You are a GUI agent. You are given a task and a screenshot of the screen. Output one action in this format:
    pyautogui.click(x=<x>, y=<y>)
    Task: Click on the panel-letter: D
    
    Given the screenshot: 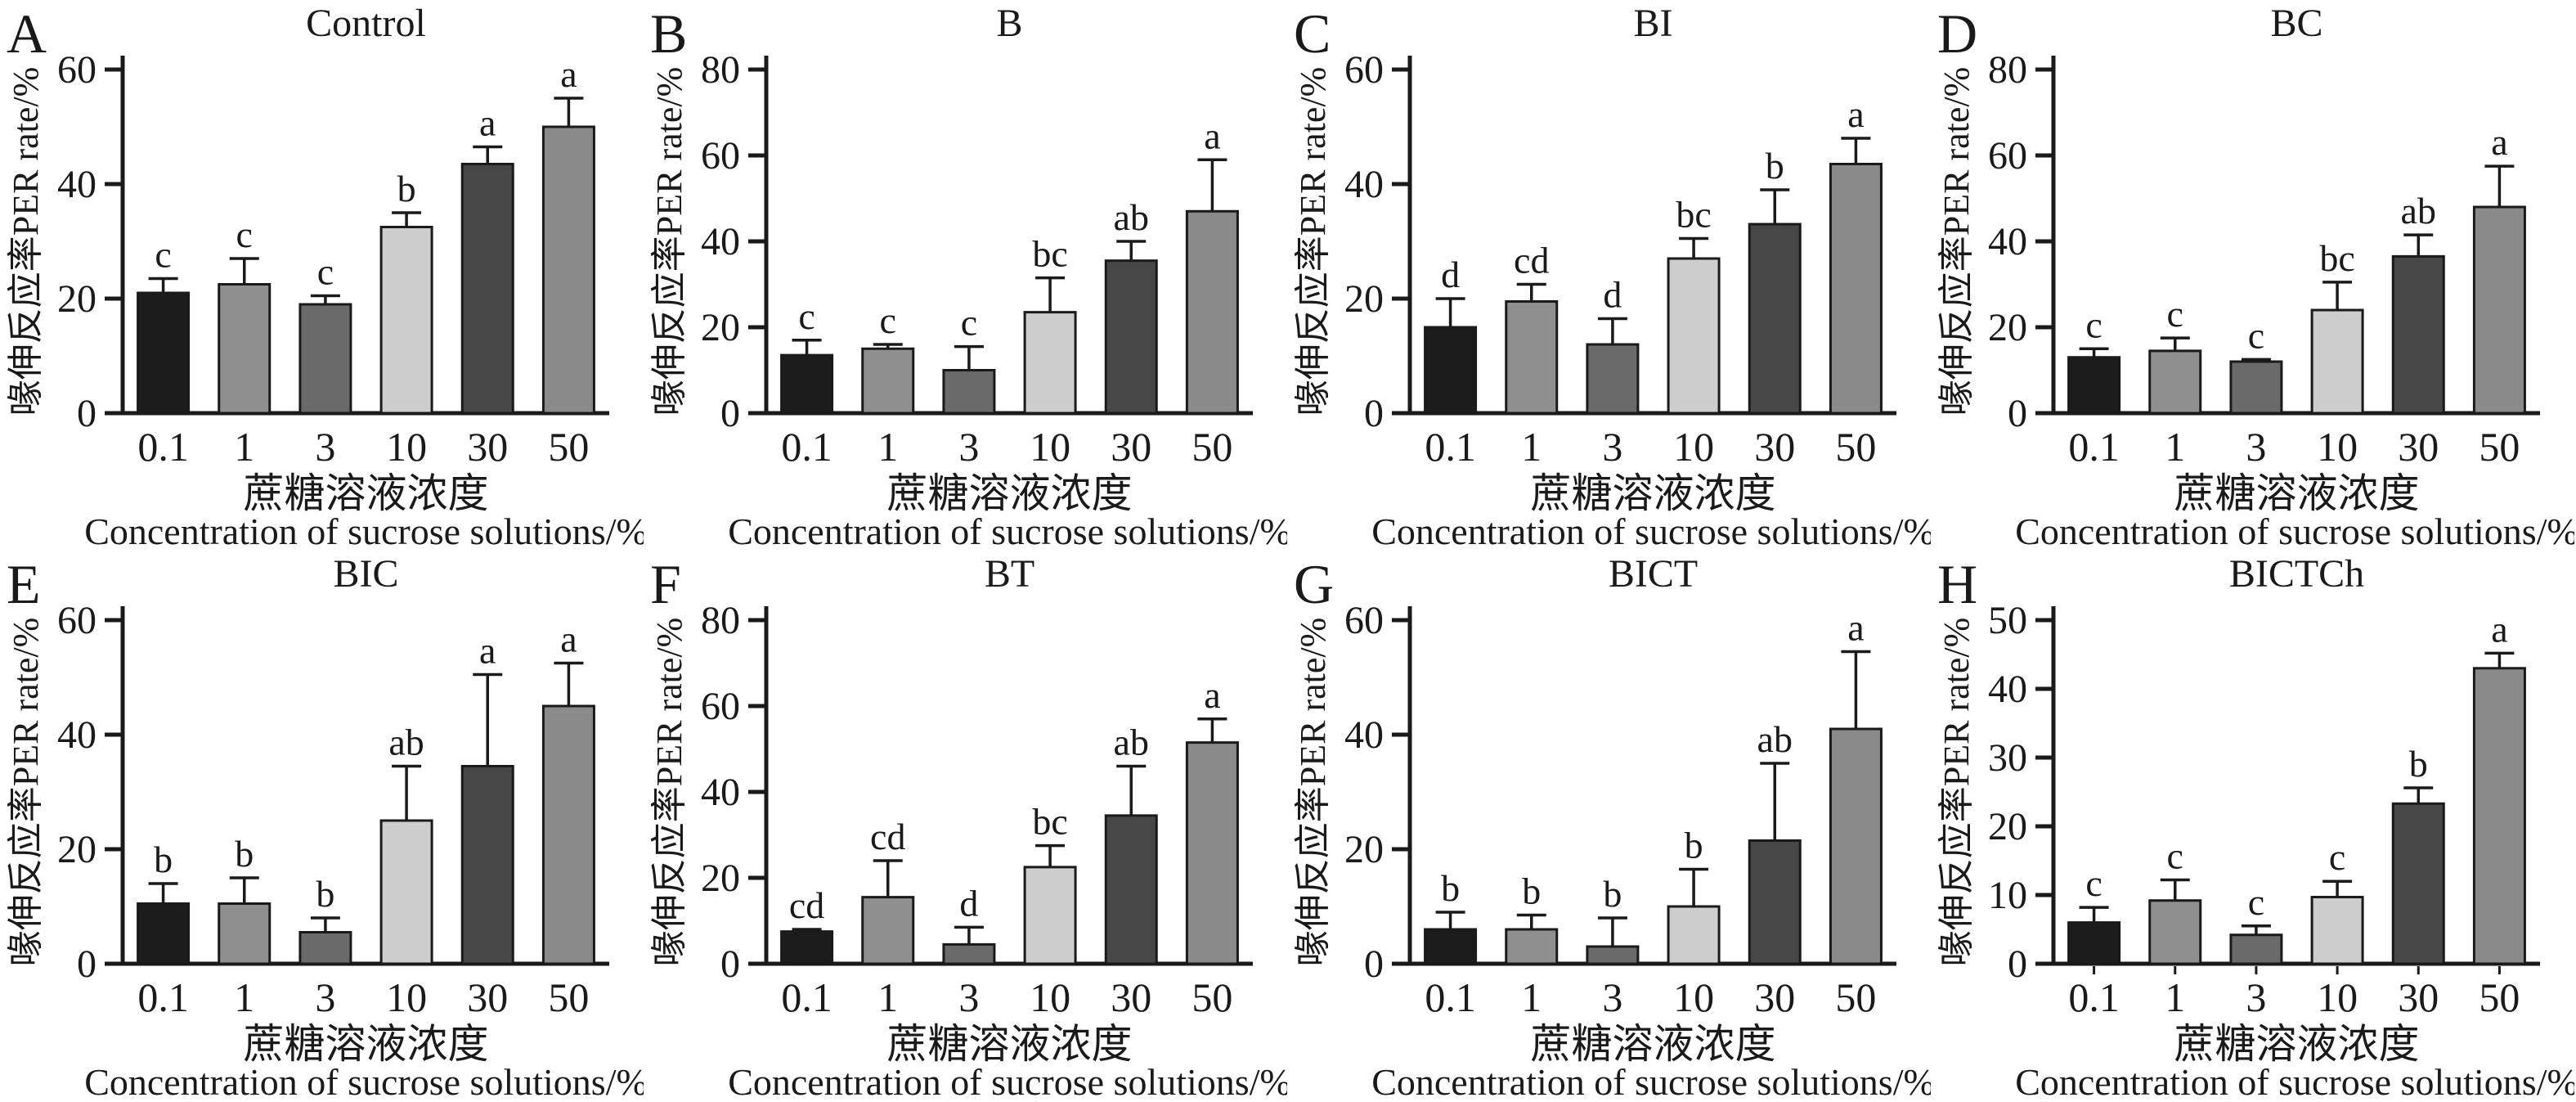 What is the action you would take?
    pyautogui.click(x=1957, y=33)
    